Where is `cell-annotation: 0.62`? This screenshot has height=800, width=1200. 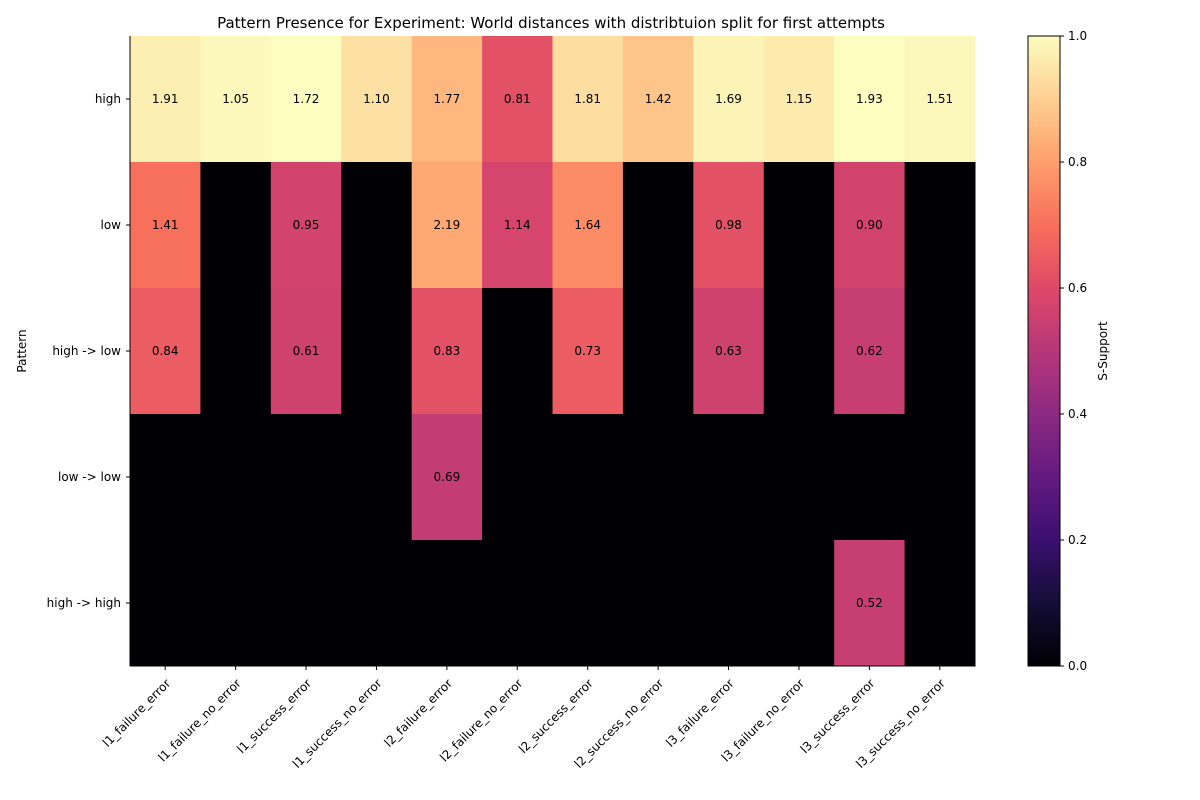 cell-annotation: 0.62 is located at coordinates (869, 351).